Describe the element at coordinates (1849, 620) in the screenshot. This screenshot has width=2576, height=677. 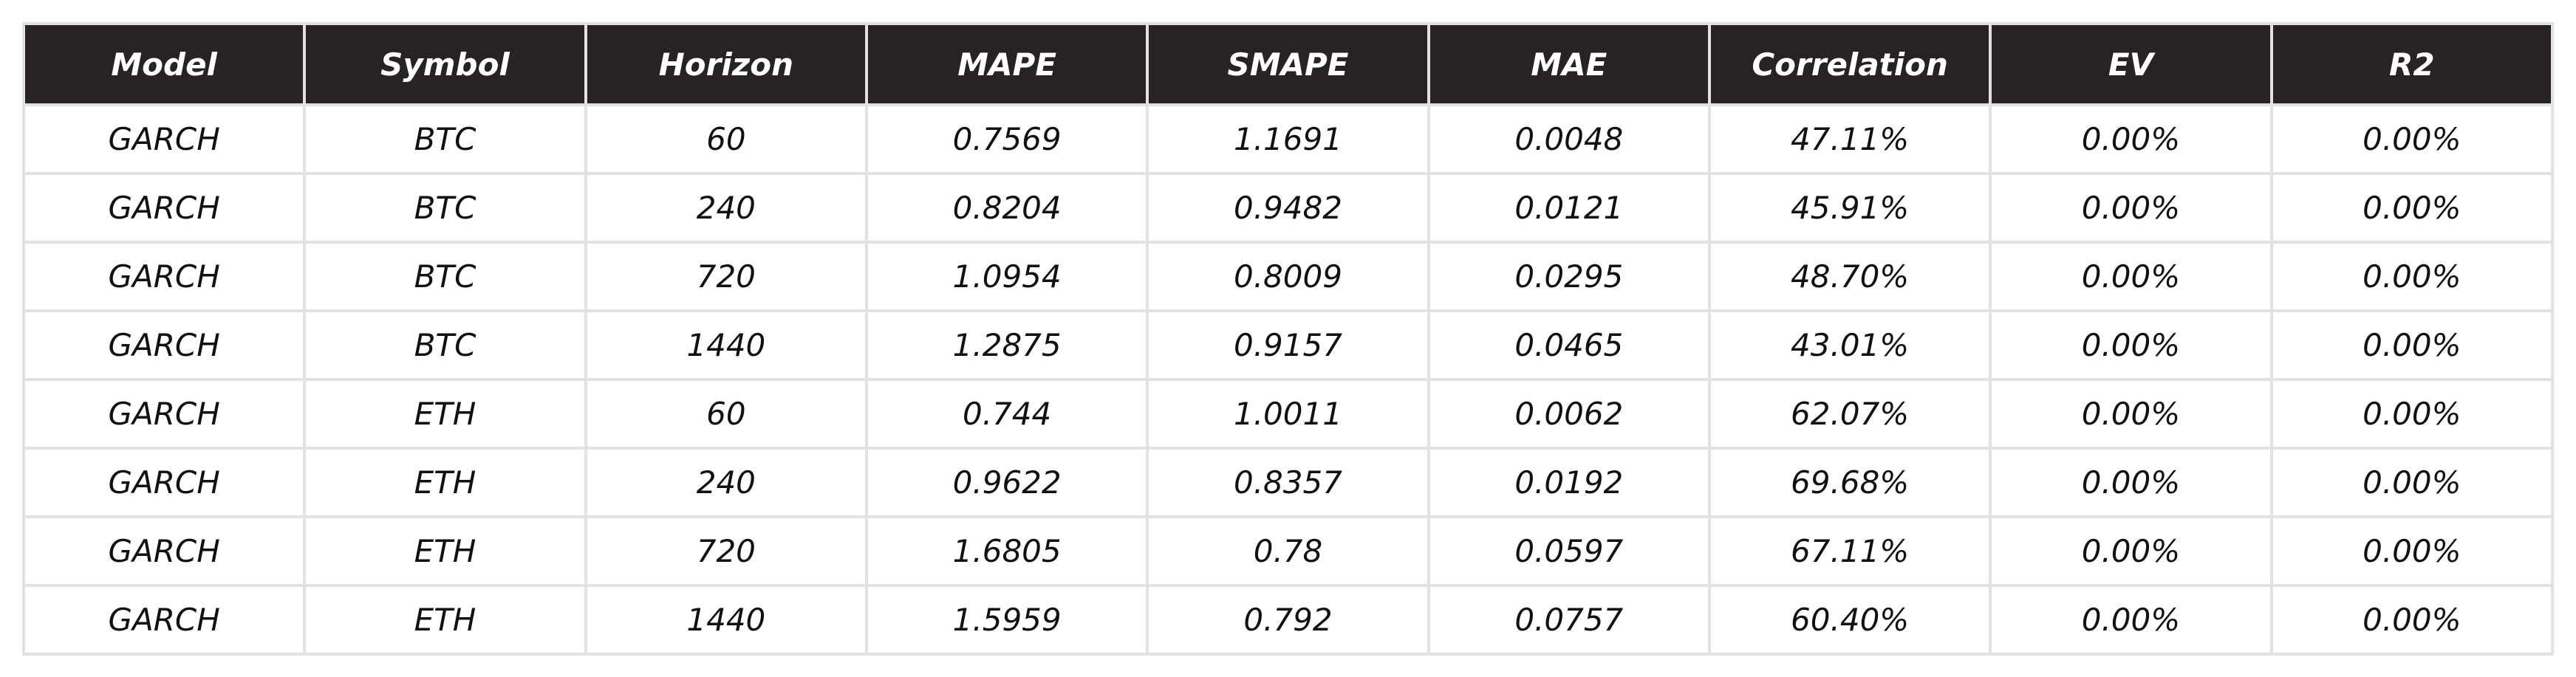
I see `table-cell-correlation: 60.40%` at that location.